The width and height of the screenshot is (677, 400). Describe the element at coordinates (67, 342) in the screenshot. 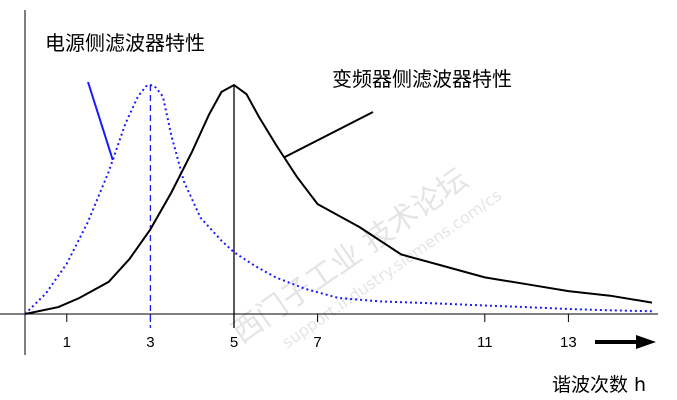

I see `x-tick-label-1: 1` at that location.